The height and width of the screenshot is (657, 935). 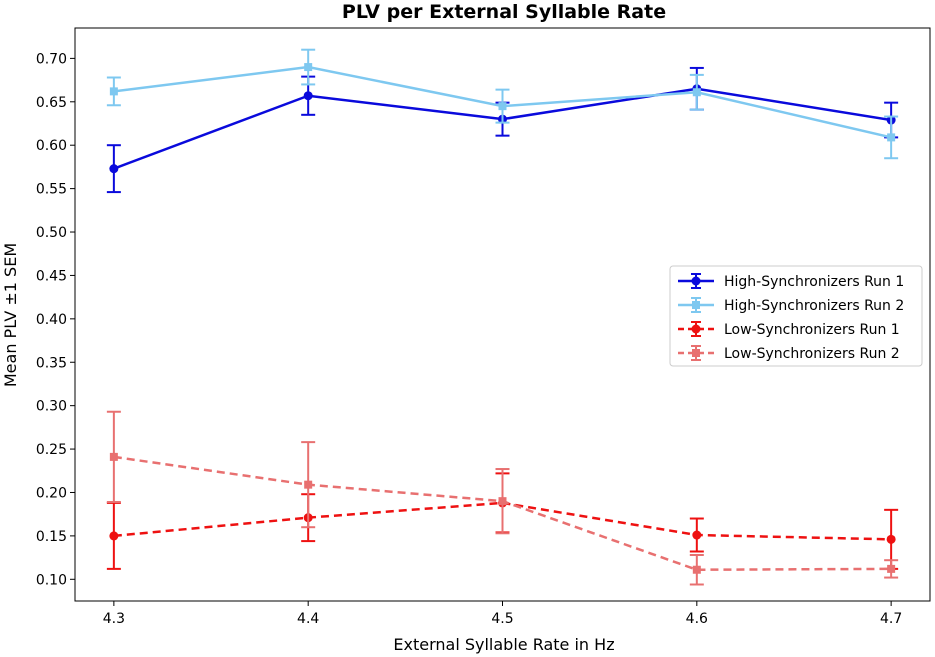 What do you see at coordinates (502, 619) in the screenshot?
I see `x-tick-label: 4.5` at bounding box center [502, 619].